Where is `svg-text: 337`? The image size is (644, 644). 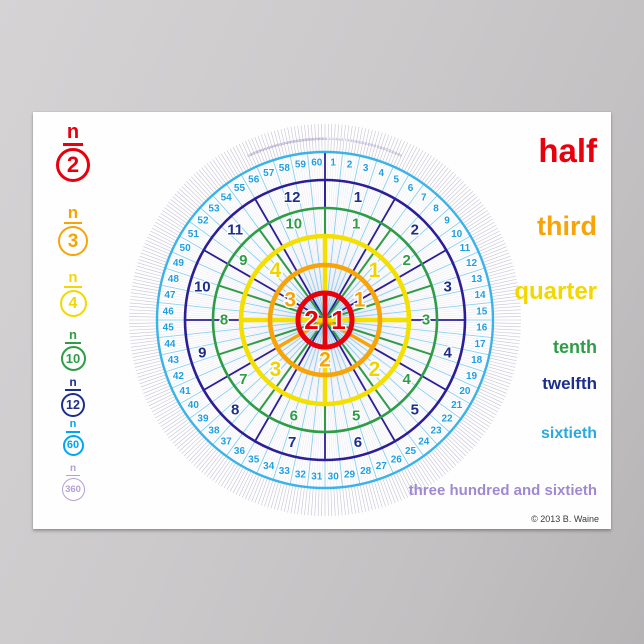
svg-text: 337 is located at coordinates (252, 154).